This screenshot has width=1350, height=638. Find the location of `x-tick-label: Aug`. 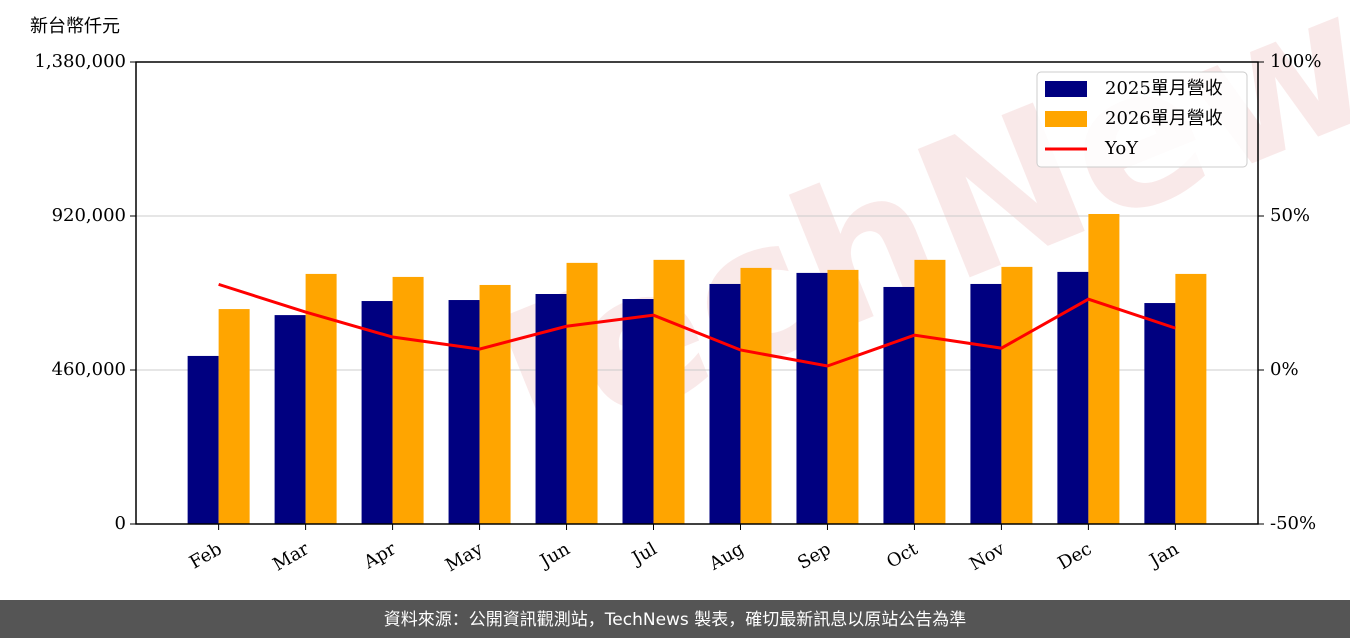

x-tick-label: Aug is located at coordinates (726, 556).